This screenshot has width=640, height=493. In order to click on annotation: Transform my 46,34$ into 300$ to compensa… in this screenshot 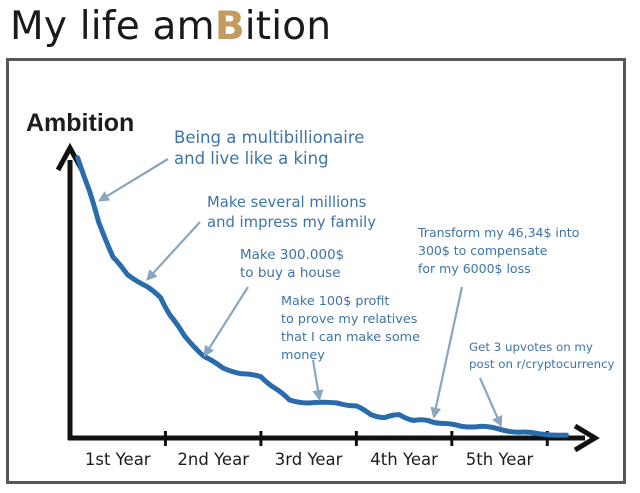, I will do `click(498, 322)`.